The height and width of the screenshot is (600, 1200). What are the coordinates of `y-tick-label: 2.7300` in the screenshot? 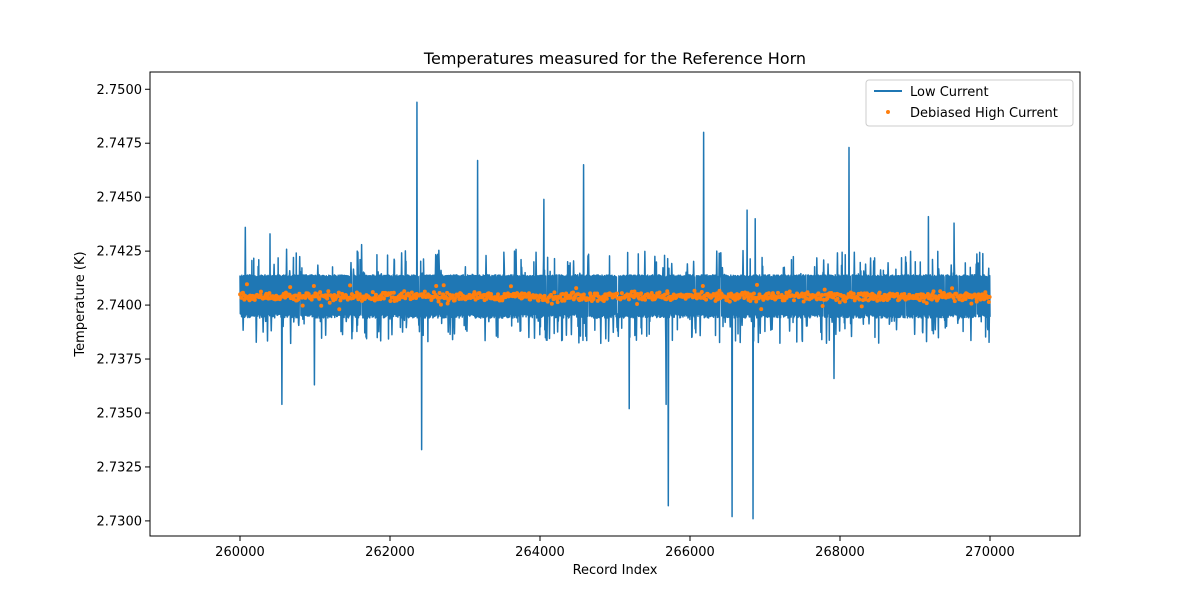 It's located at (120, 521).